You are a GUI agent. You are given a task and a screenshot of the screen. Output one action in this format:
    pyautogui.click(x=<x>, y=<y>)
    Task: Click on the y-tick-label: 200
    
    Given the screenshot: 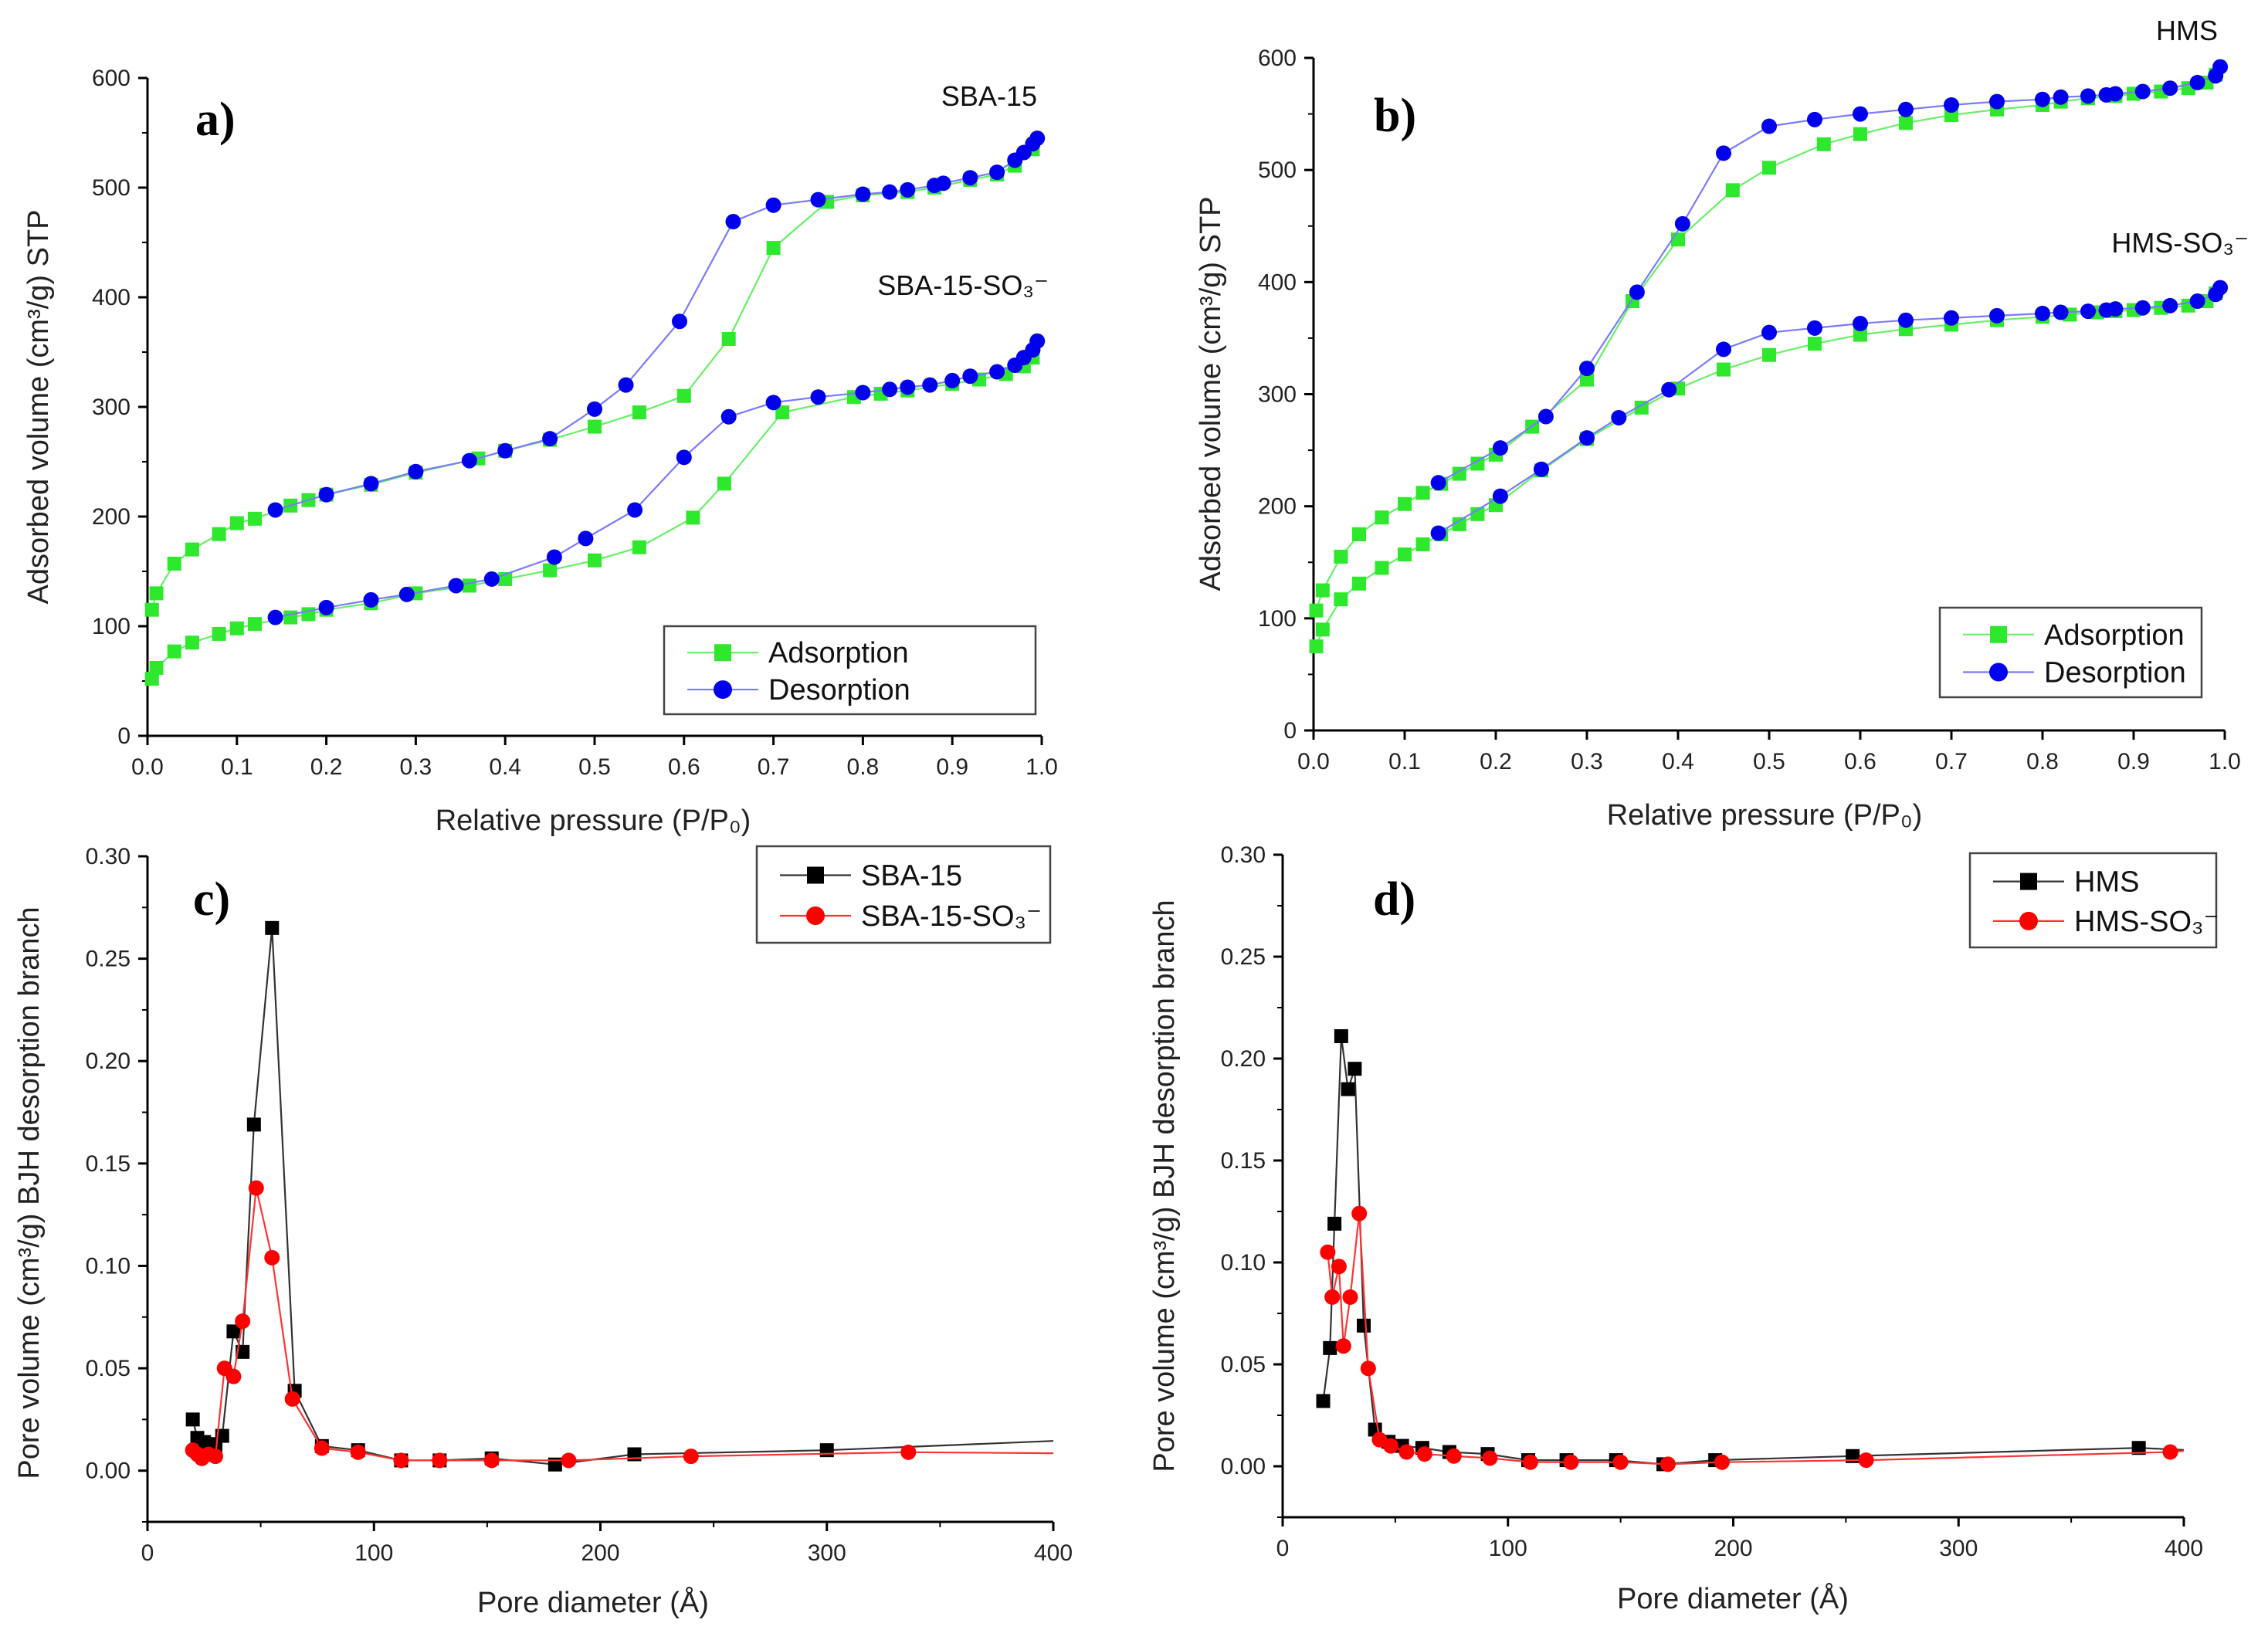 What is the action you would take?
    pyautogui.click(x=111, y=517)
    